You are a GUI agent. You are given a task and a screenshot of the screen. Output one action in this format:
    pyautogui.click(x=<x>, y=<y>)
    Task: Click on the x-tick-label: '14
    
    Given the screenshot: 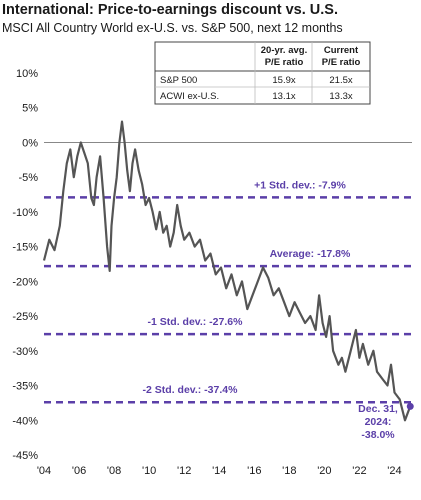 What is the action you would take?
    pyautogui.click(x=219, y=471)
    